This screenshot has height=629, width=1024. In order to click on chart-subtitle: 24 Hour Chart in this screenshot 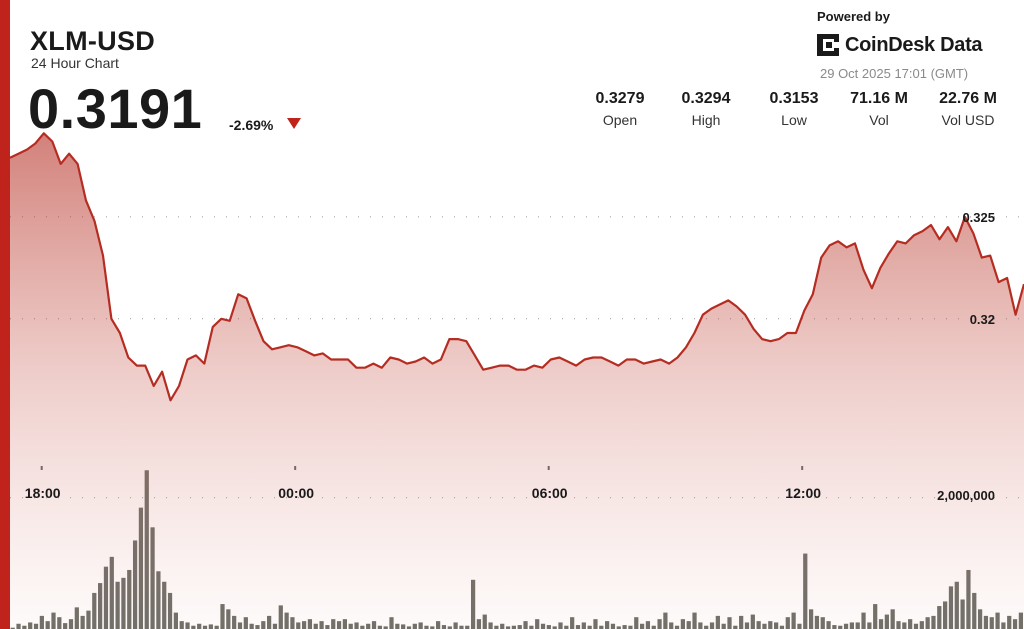, I will do `click(75, 63)`.